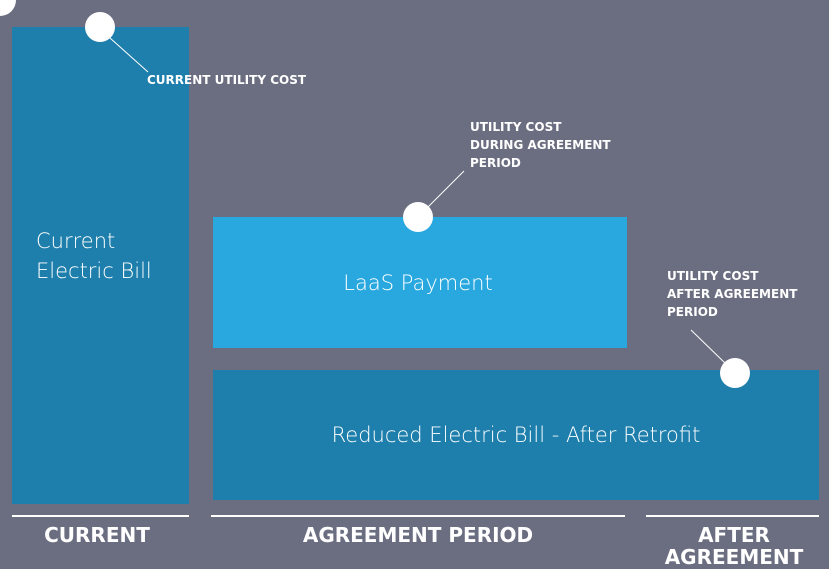 Image resolution: width=829 pixels, height=569 pixels. Describe the element at coordinates (227, 80) in the screenshot. I see `callout-label: CURRENT UTILITY COST` at that location.